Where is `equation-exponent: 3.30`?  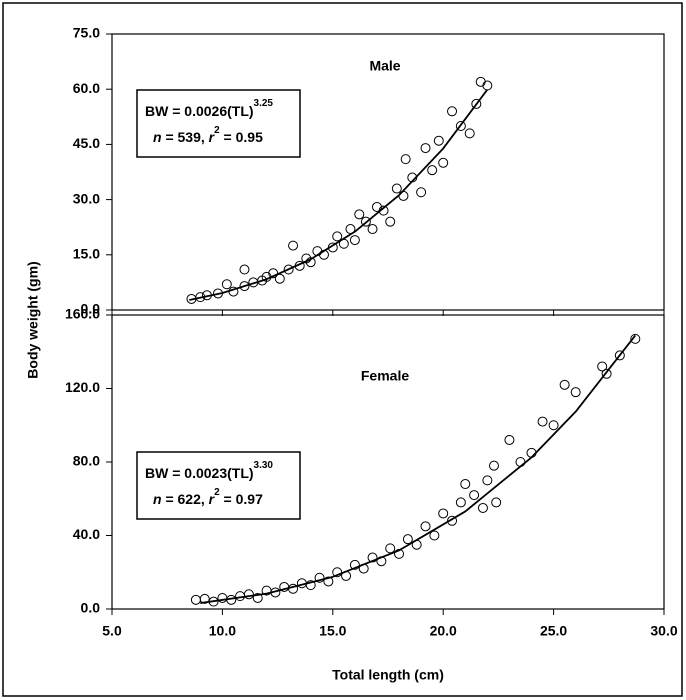 equation-exponent: 3.30 is located at coordinates (264, 465).